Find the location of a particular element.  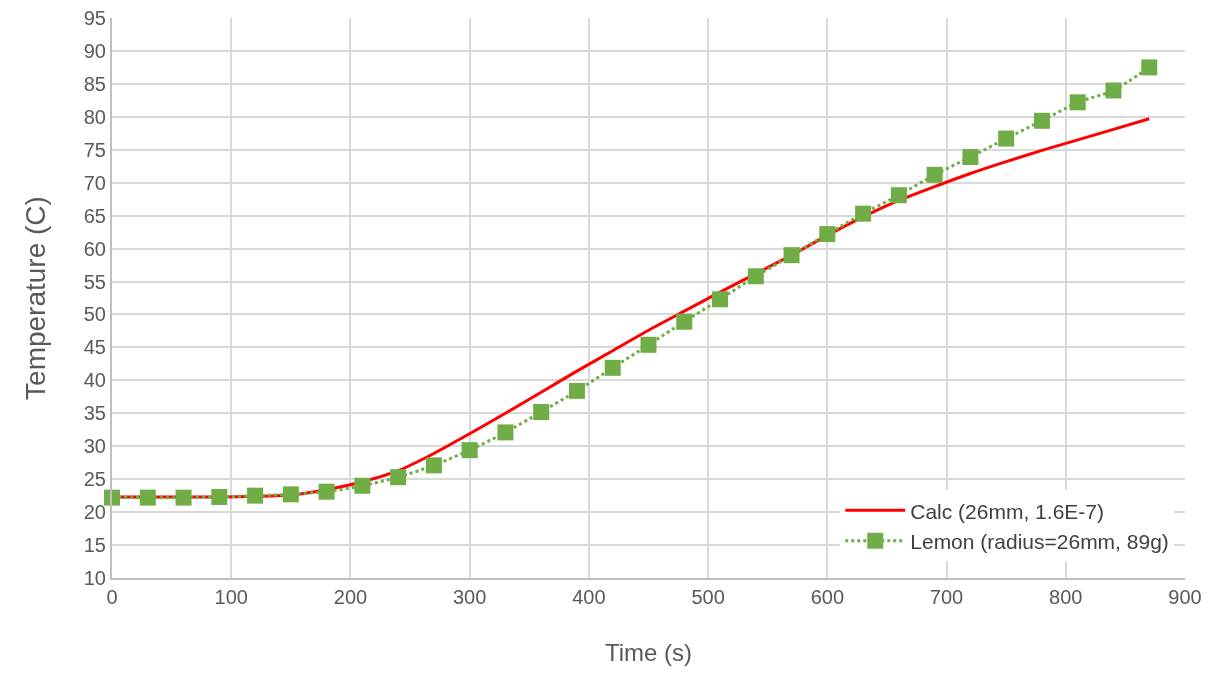

y-tick-label: 30 is located at coordinates (94, 446).